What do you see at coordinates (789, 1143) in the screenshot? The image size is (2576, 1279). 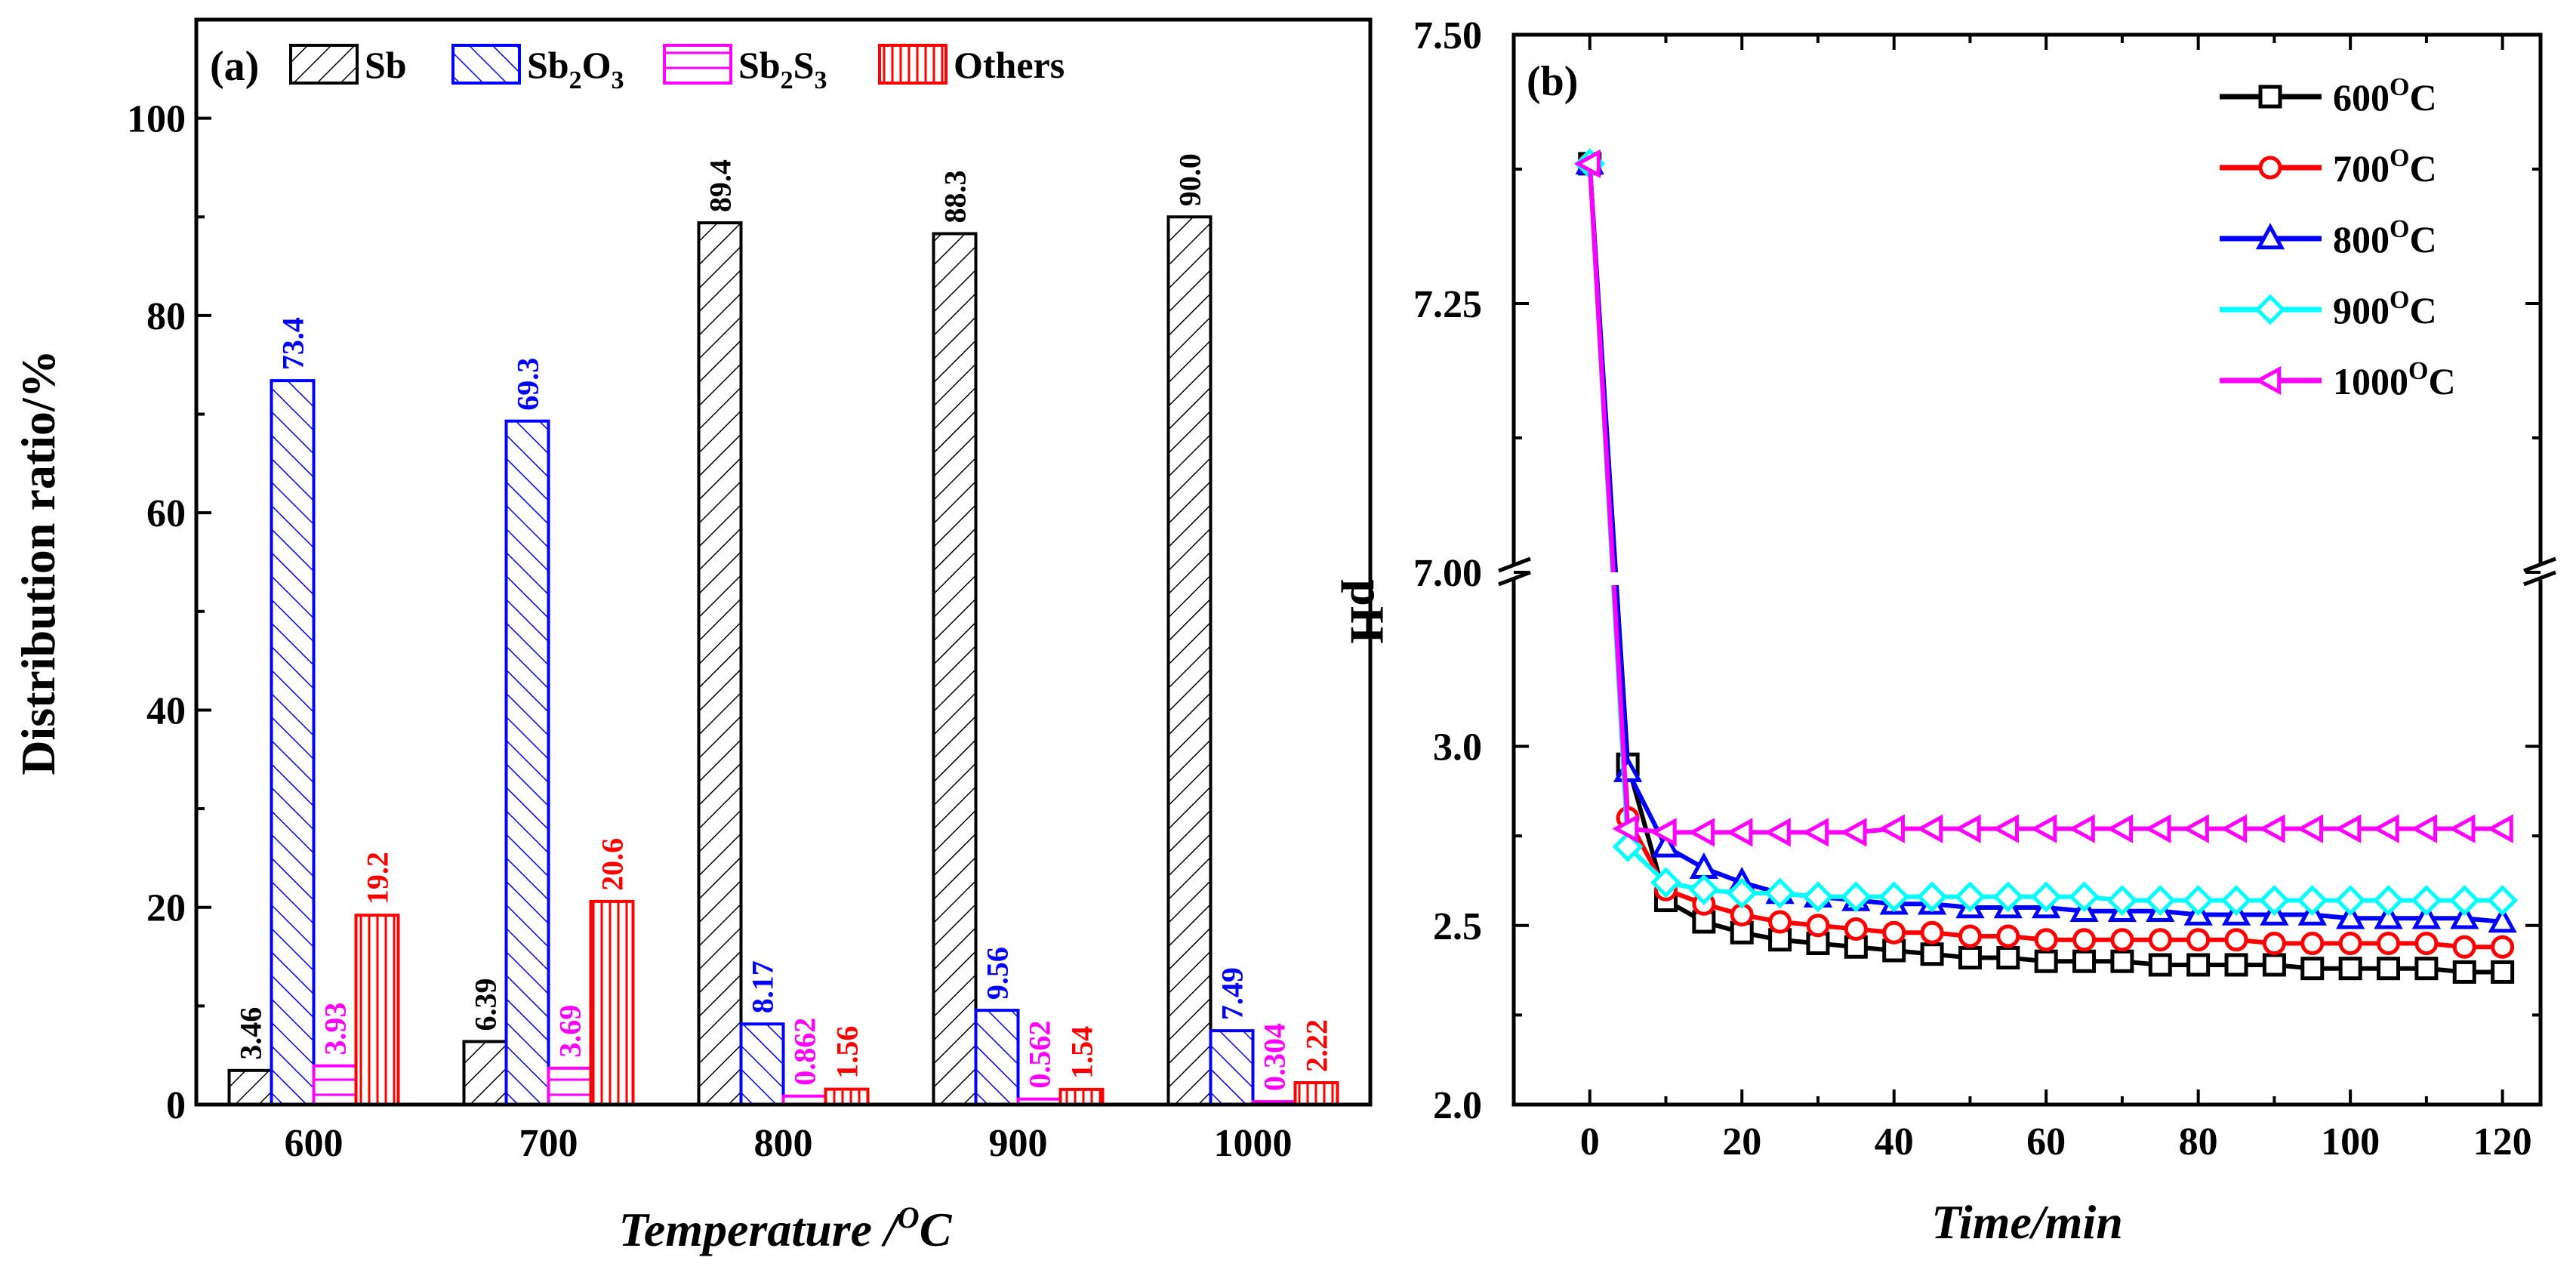 I see `x-axis-ticks: 600 700 800 900 1000` at bounding box center [789, 1143].